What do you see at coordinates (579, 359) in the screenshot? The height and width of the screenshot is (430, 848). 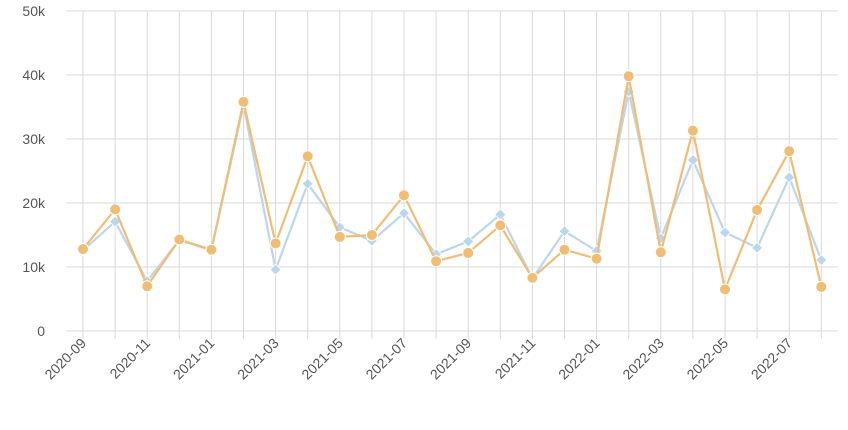 I see `x-tick-label: 2022-01` at bounding box center [579, 359].